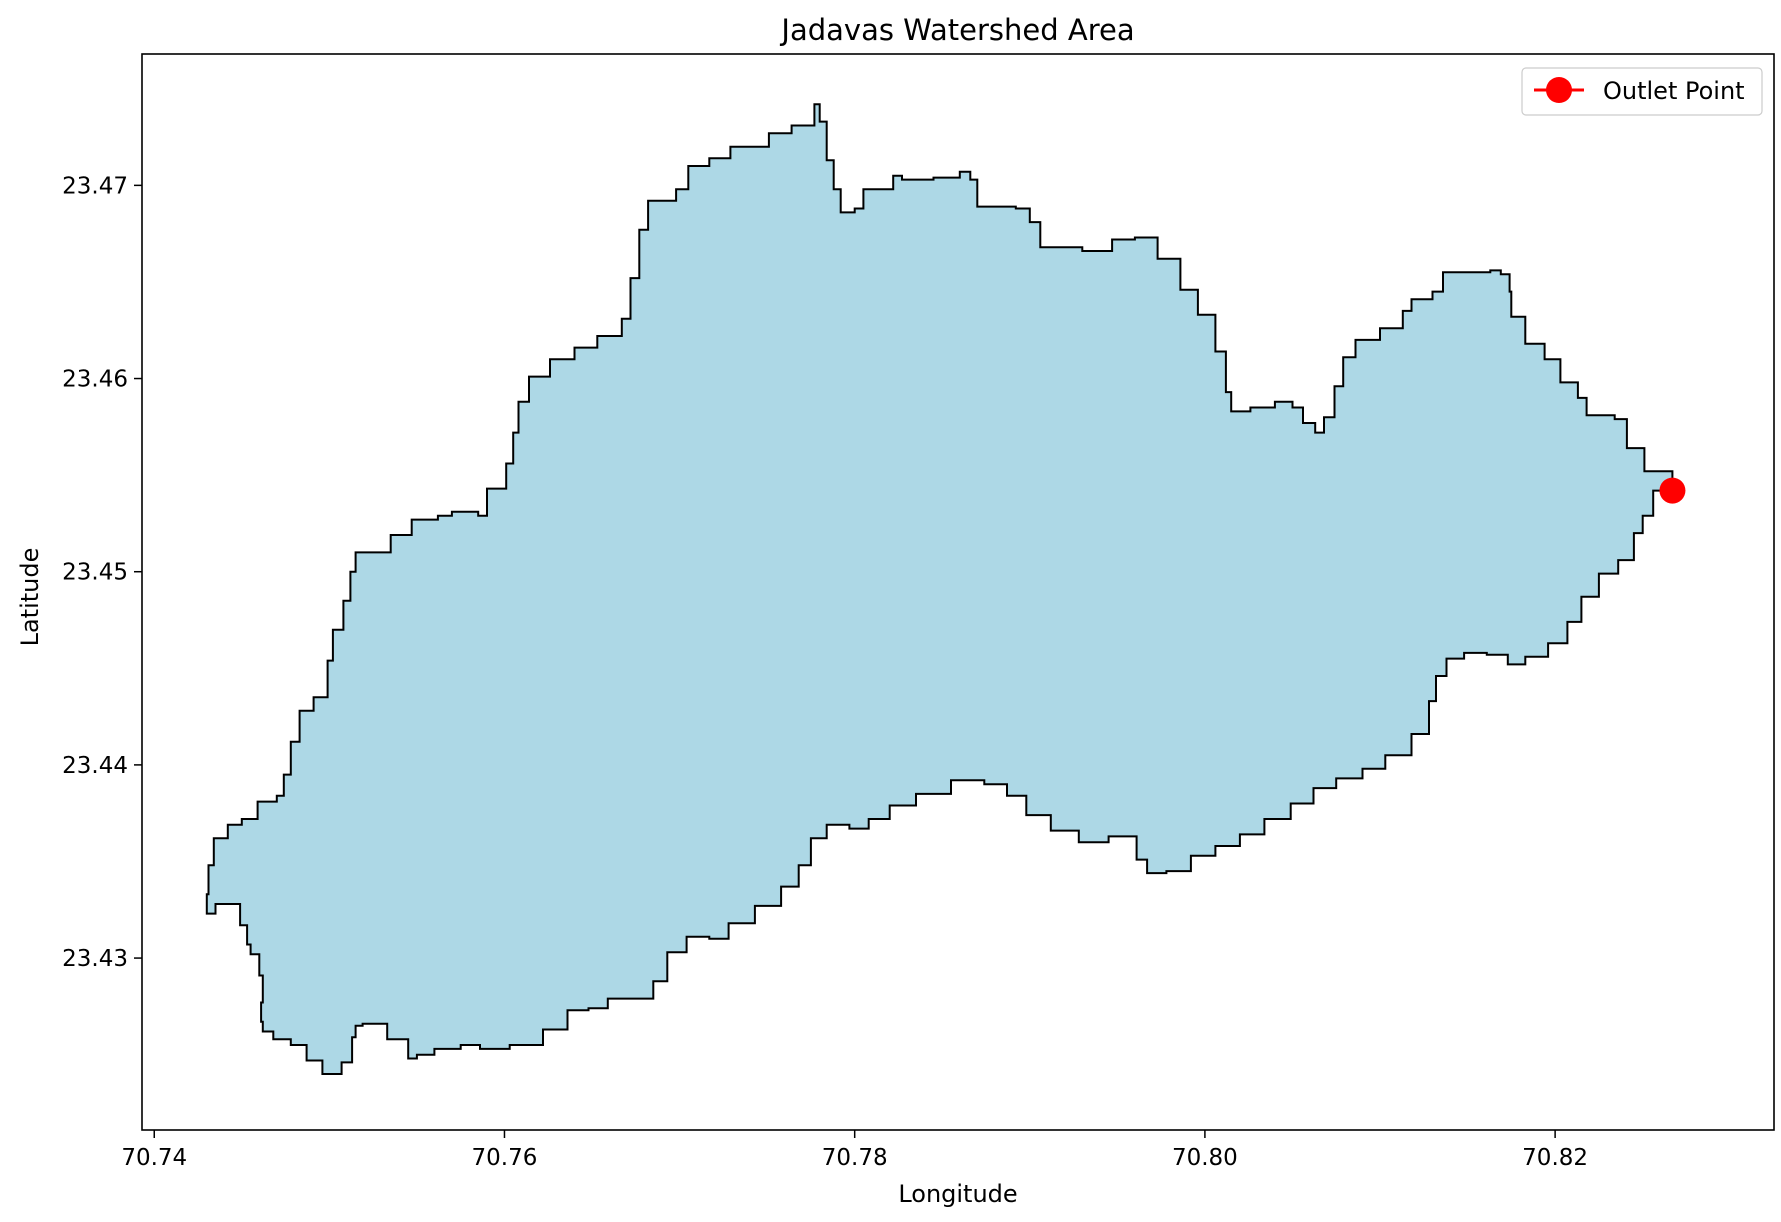 This screenshot has width=1781, height=1222. Describe the element at coordinates (1672, 490) in the screenshot. I see `outlet-point-marker` at that location.